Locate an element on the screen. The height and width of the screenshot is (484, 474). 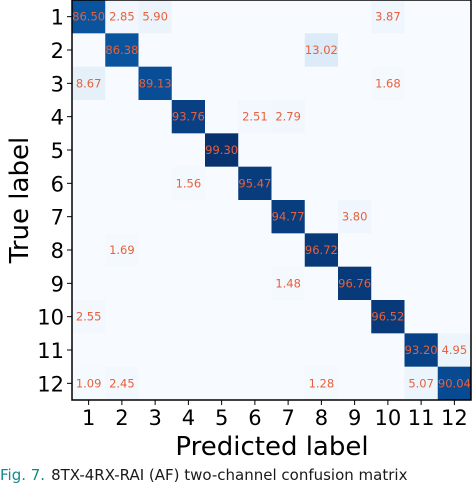
cell-value-label: 1.68 is located at coordinates (388, 83).